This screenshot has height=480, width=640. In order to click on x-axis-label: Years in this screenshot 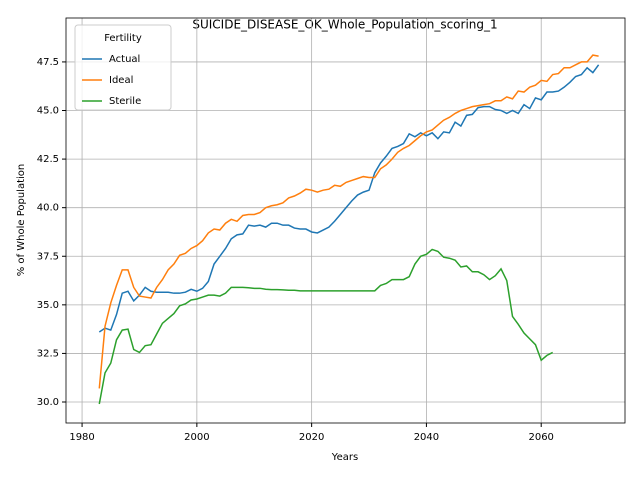, I will do `click(344, 457)`.